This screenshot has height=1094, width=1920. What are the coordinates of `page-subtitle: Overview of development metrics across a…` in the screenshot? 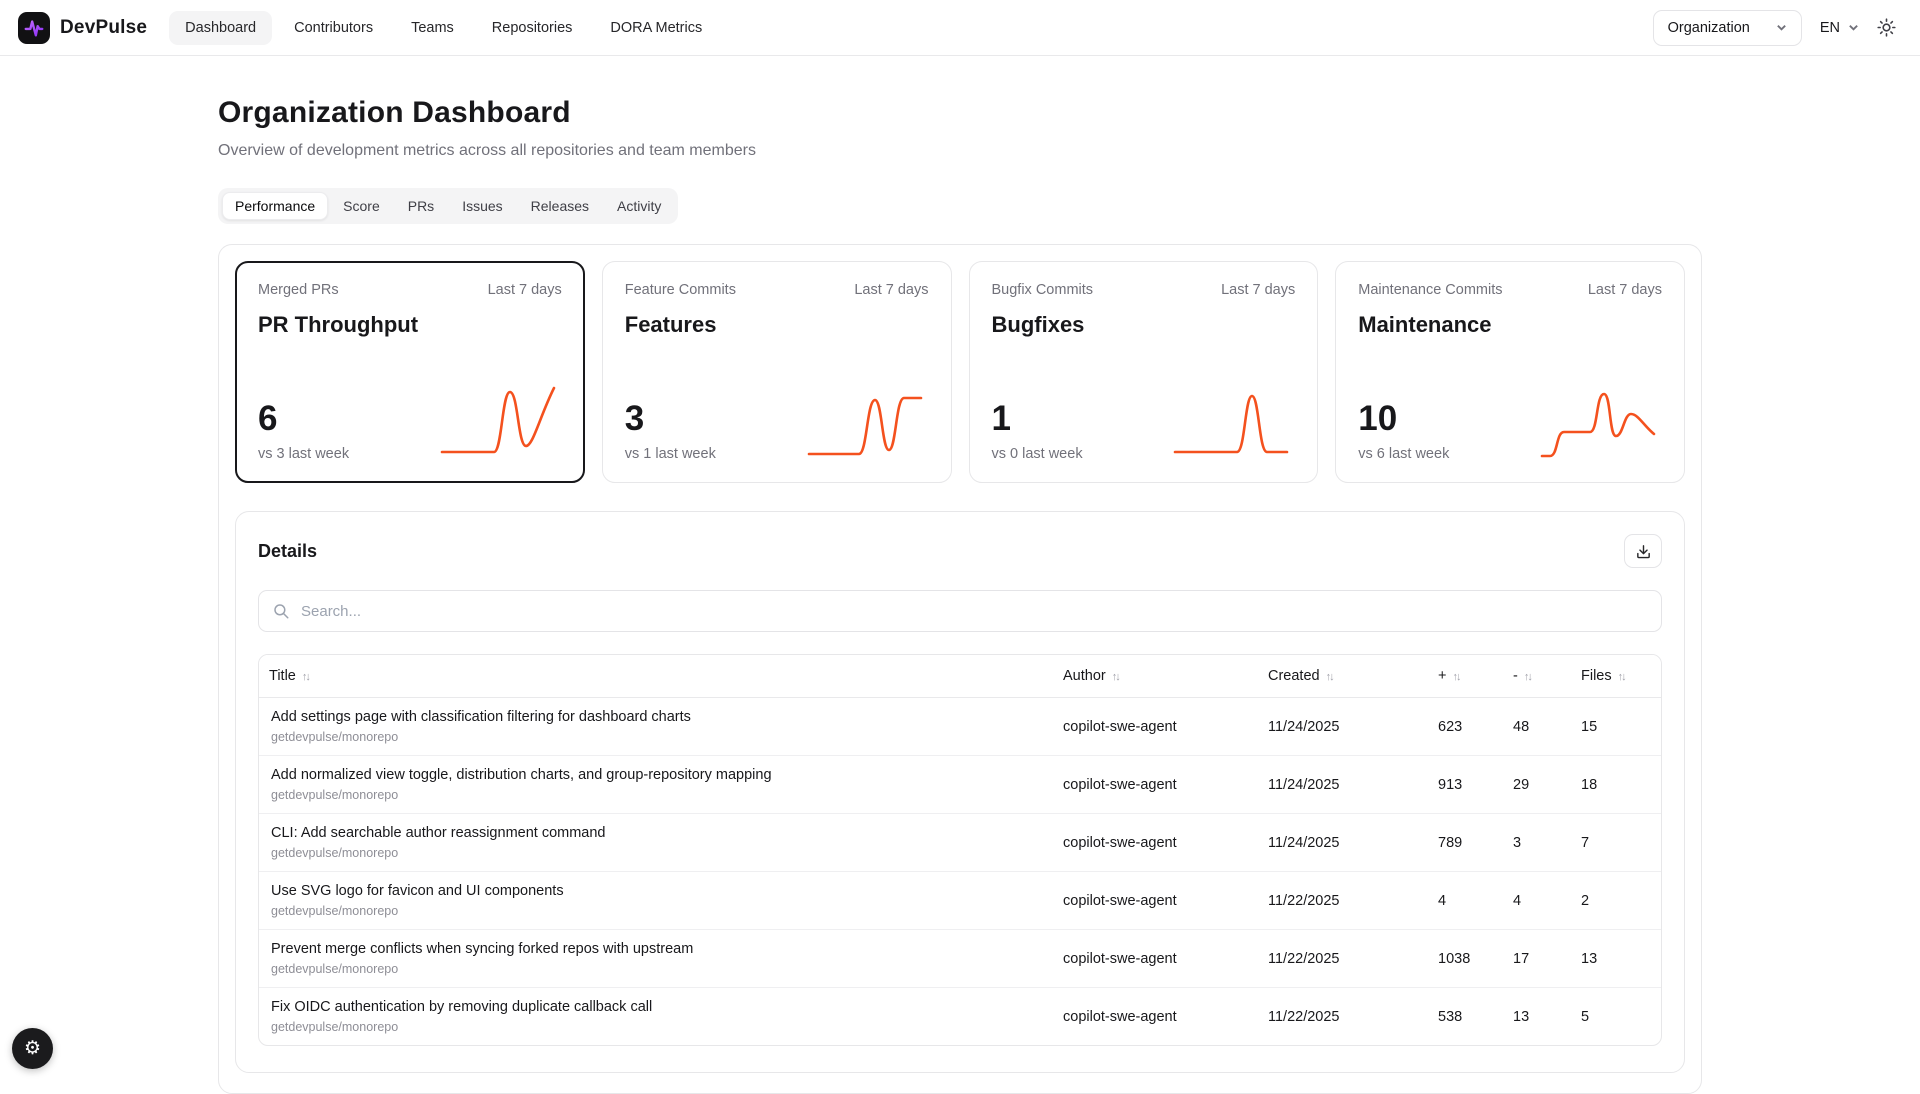 It's located at (487, 150).